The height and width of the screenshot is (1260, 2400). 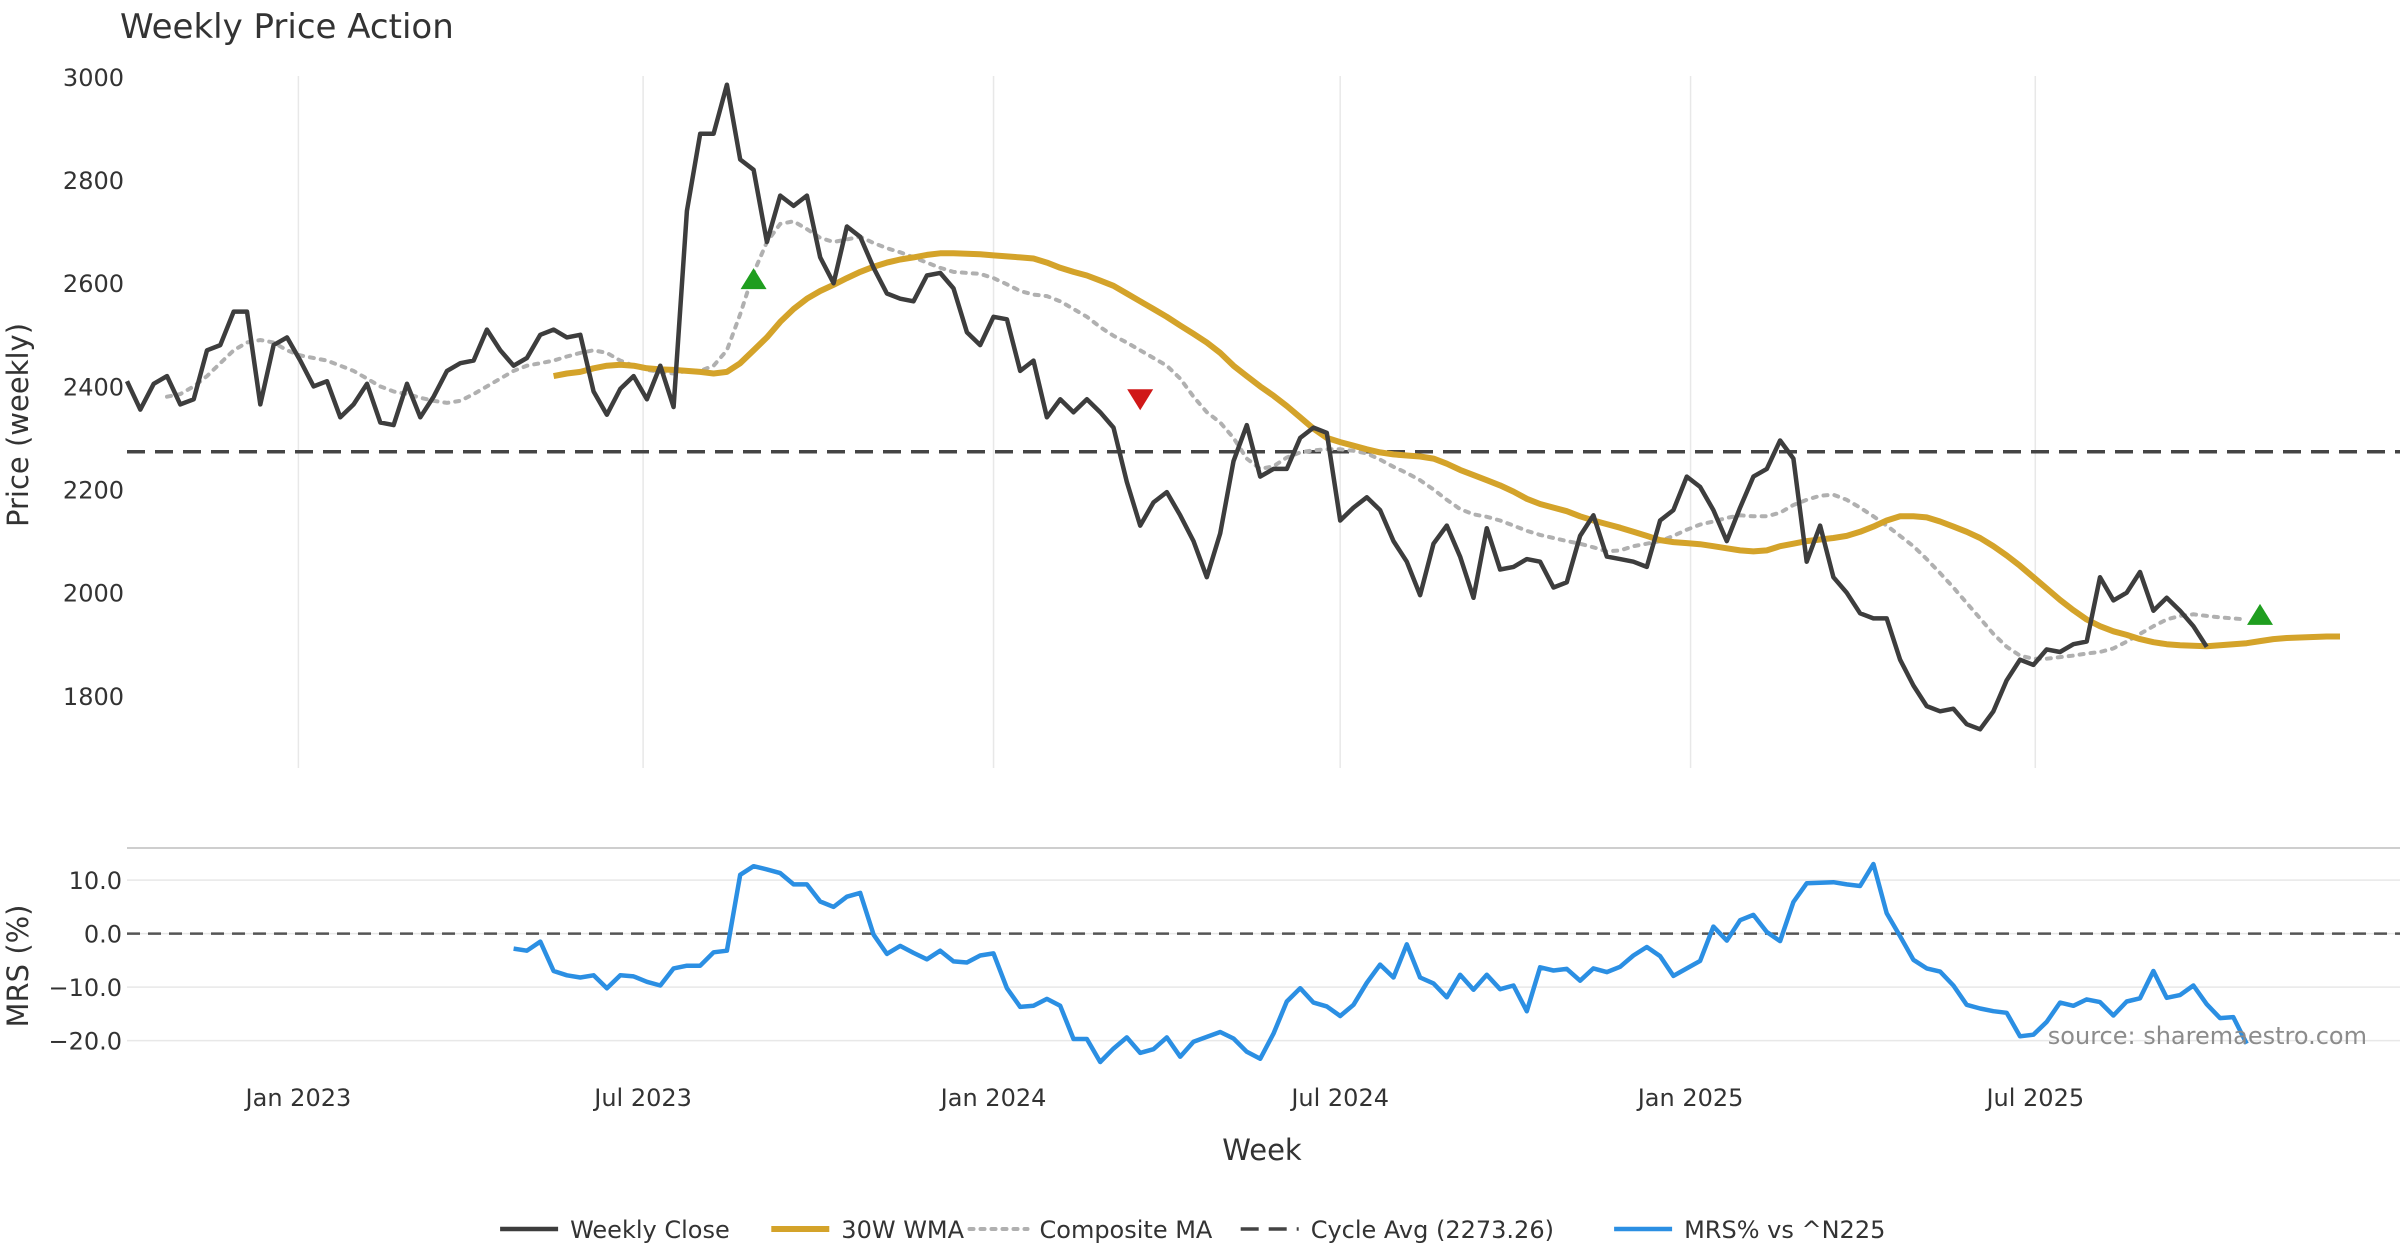 What do you see at coordinates (642, 1098) in the screenshot?
I see `x-tick-label: Jul 2023` at bounding box center [642, 1098].